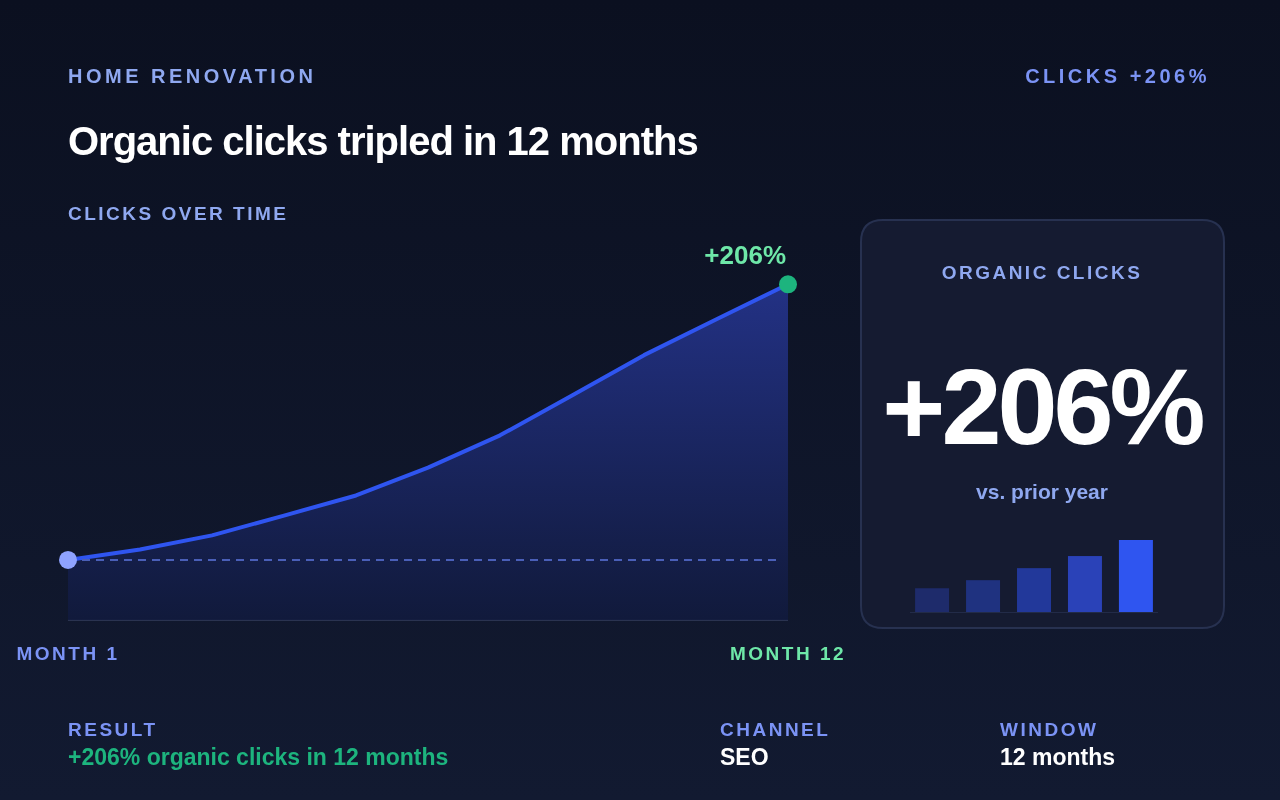 The image size is (1280, 800). I want to click on annotation: +206%, so click(745, 255).